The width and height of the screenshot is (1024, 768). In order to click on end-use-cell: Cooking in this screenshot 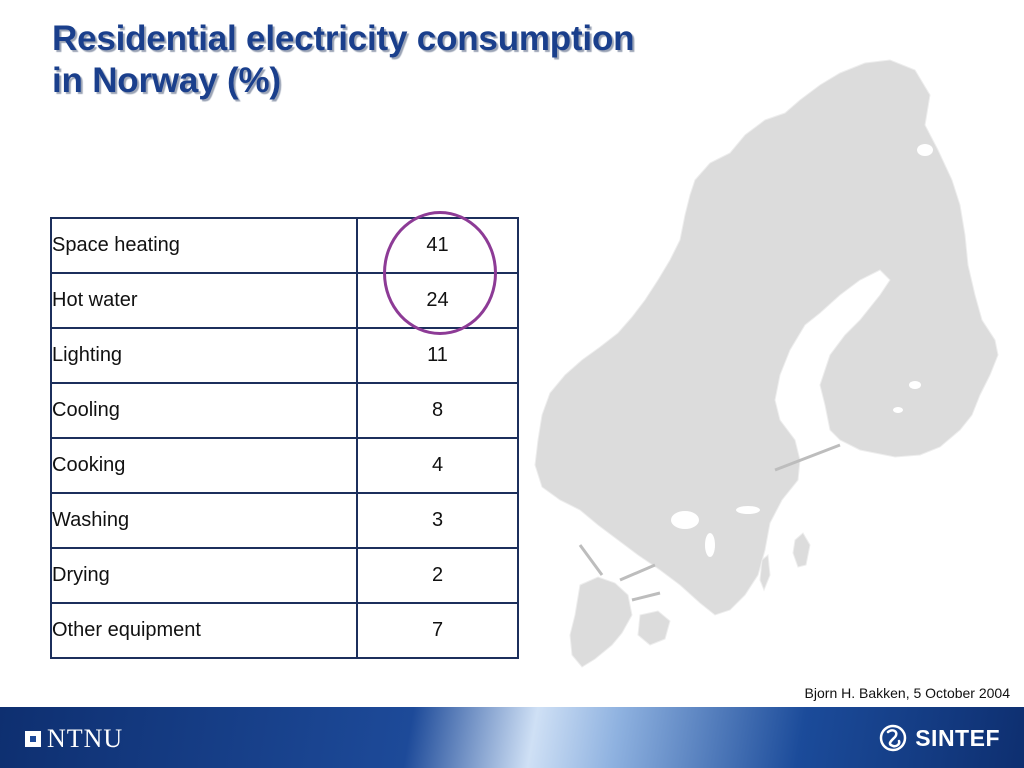, I will do `click(204, 465)`.